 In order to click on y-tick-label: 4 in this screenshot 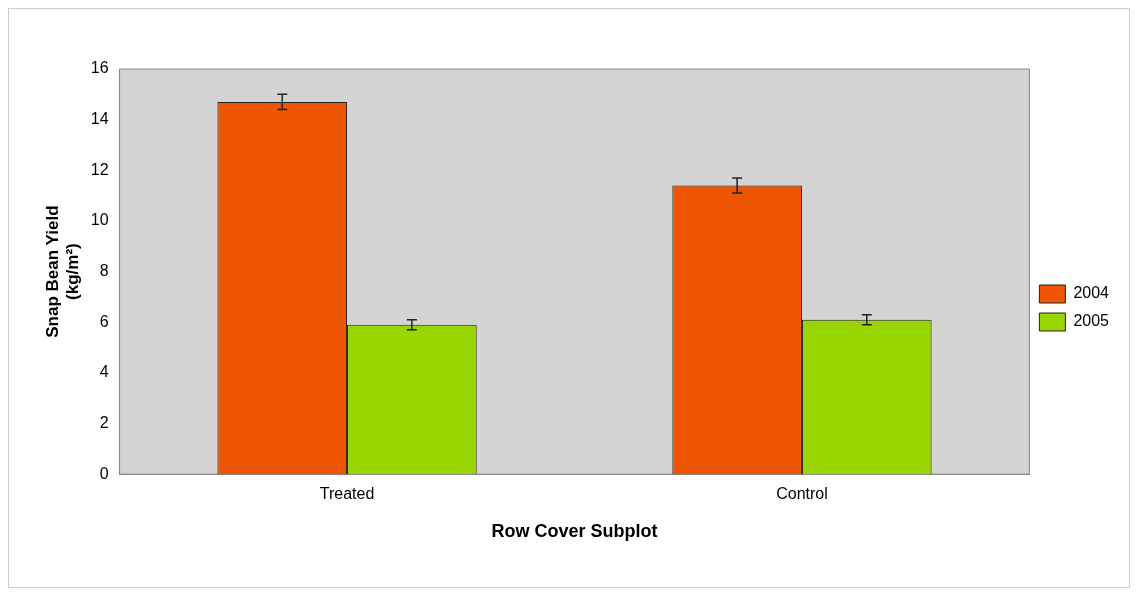, I will do `click(104, 372)`.